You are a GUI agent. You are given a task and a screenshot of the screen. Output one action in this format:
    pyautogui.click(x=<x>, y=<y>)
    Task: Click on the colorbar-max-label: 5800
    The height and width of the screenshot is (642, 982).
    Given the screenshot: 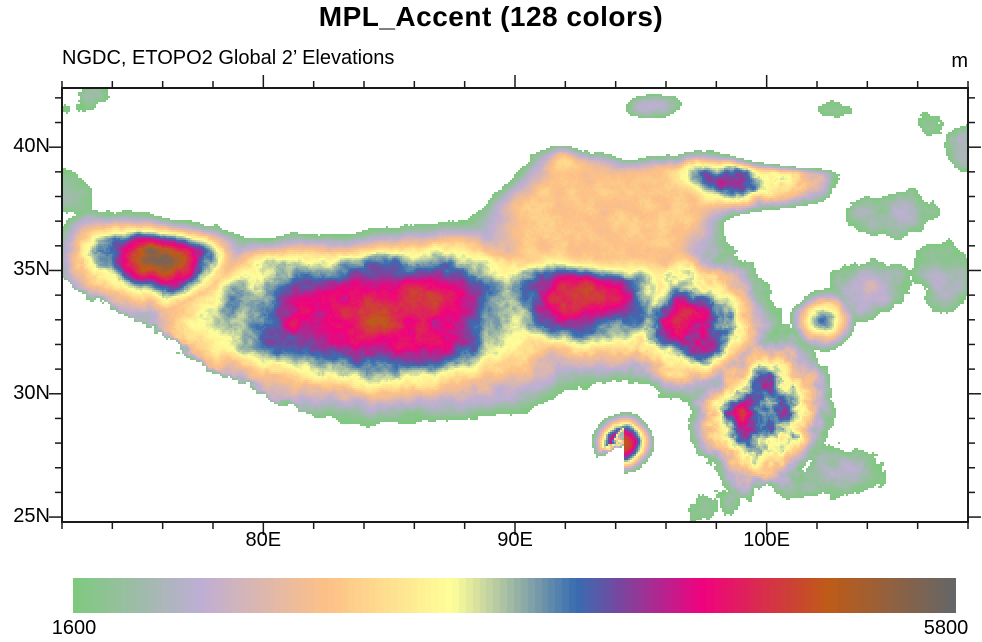 What is the action you would take?
    pyautogui.click(x=946, y=628)
    